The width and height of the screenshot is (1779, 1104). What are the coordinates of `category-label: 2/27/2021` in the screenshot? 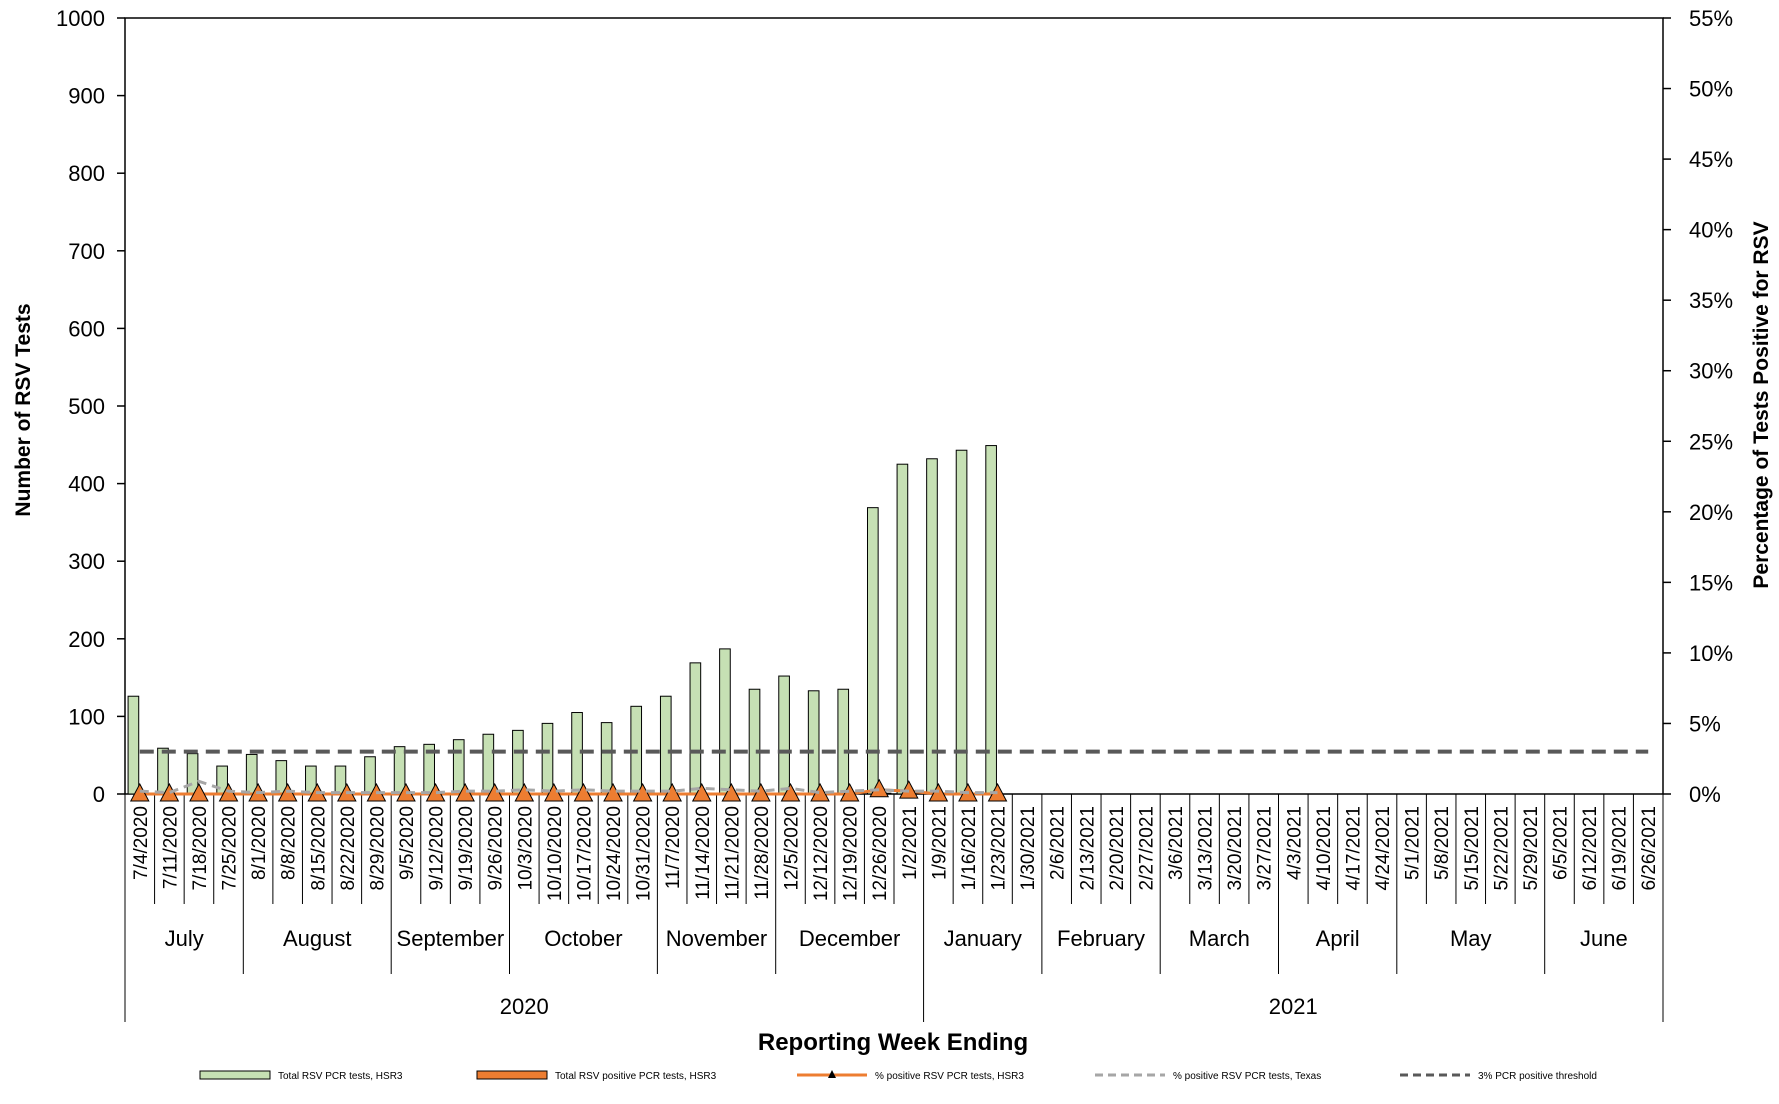 It's located at (1146, 848).